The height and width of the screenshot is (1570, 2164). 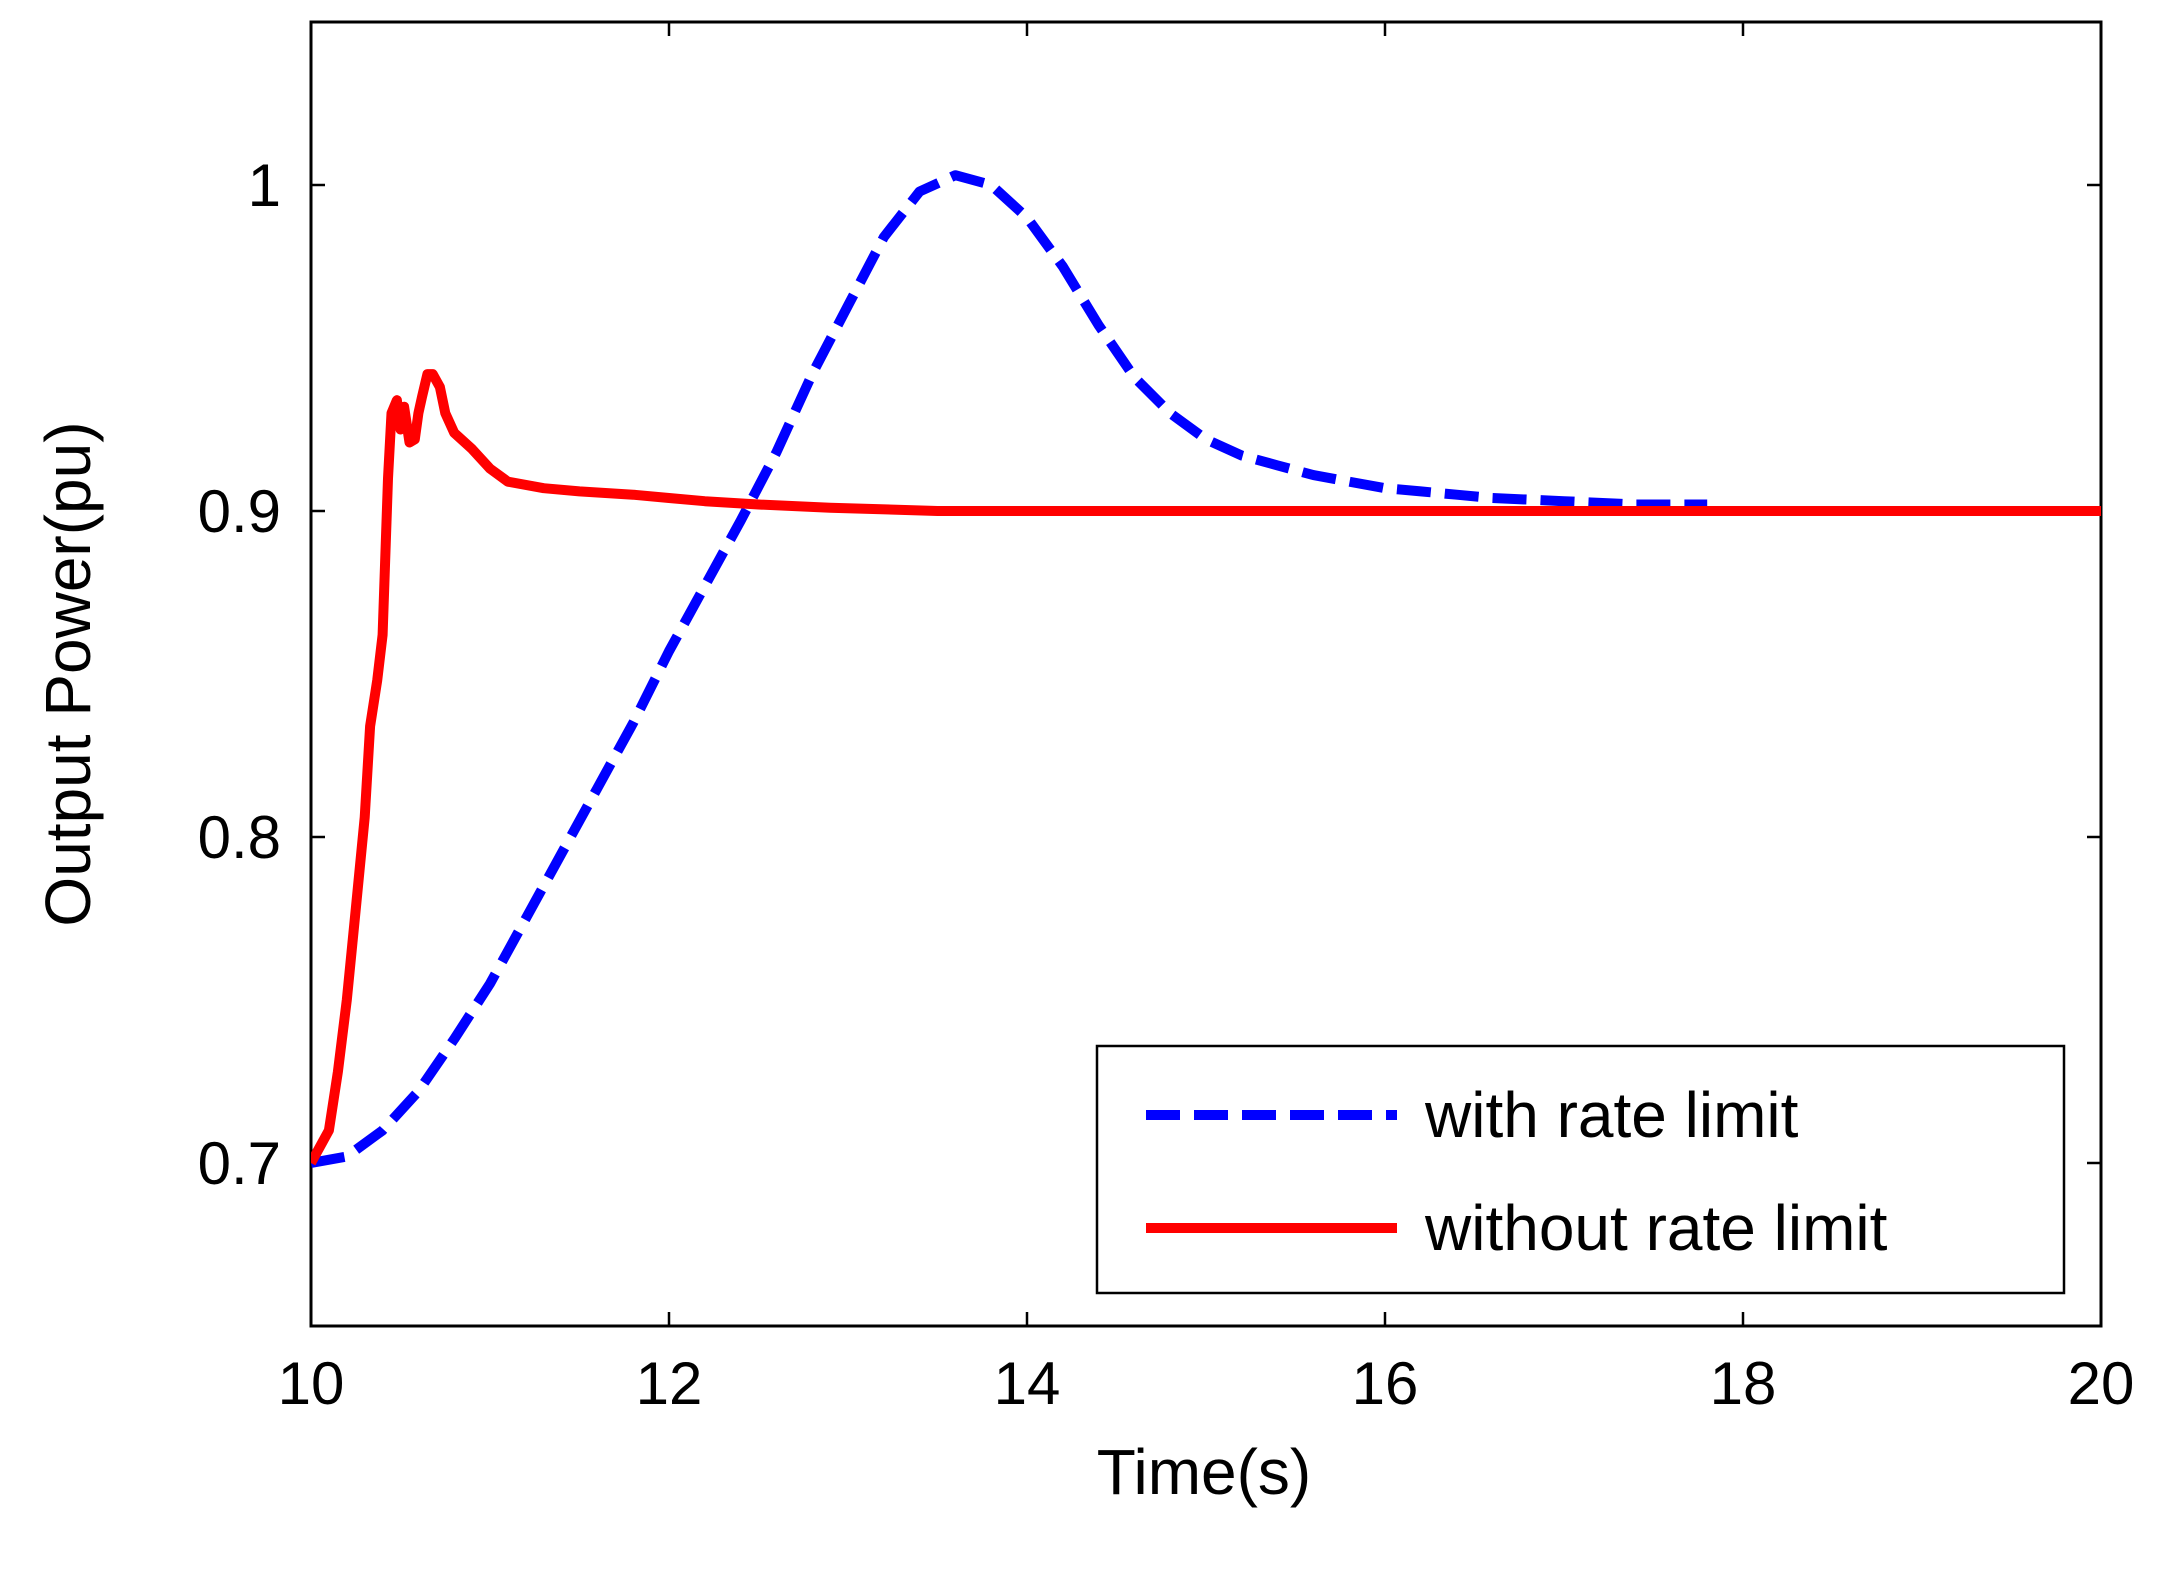 What do you see at coordinates (2101, 1383) in the screenshot?
I see `x-tick-label: 20` at bounding box center [2101, 1383].